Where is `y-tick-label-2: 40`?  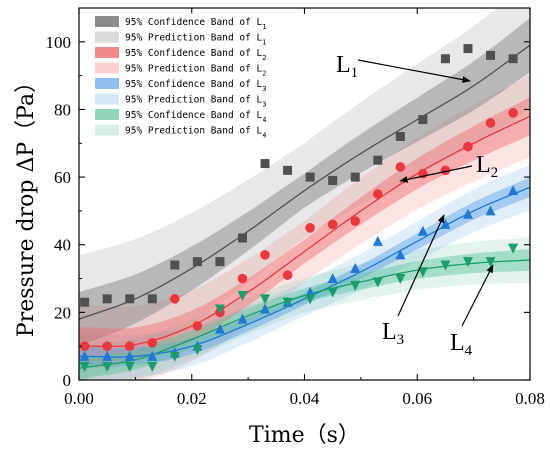
y-tick-label-2: 40 is located at coordinates (62, 245).